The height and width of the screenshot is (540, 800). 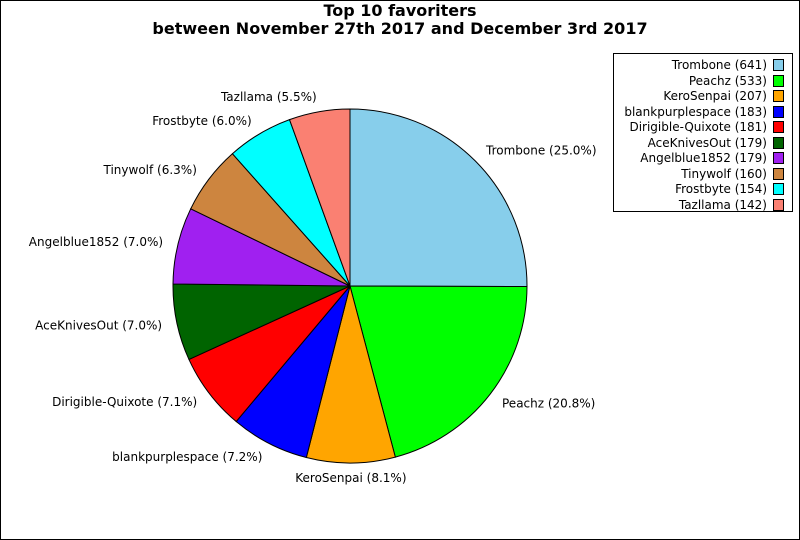 What do you see at coordinates (268, 97) in the screenshot?
I see `slice-label-tazllama: Tazllama (5.5%)` at bounding box center [268, 97].